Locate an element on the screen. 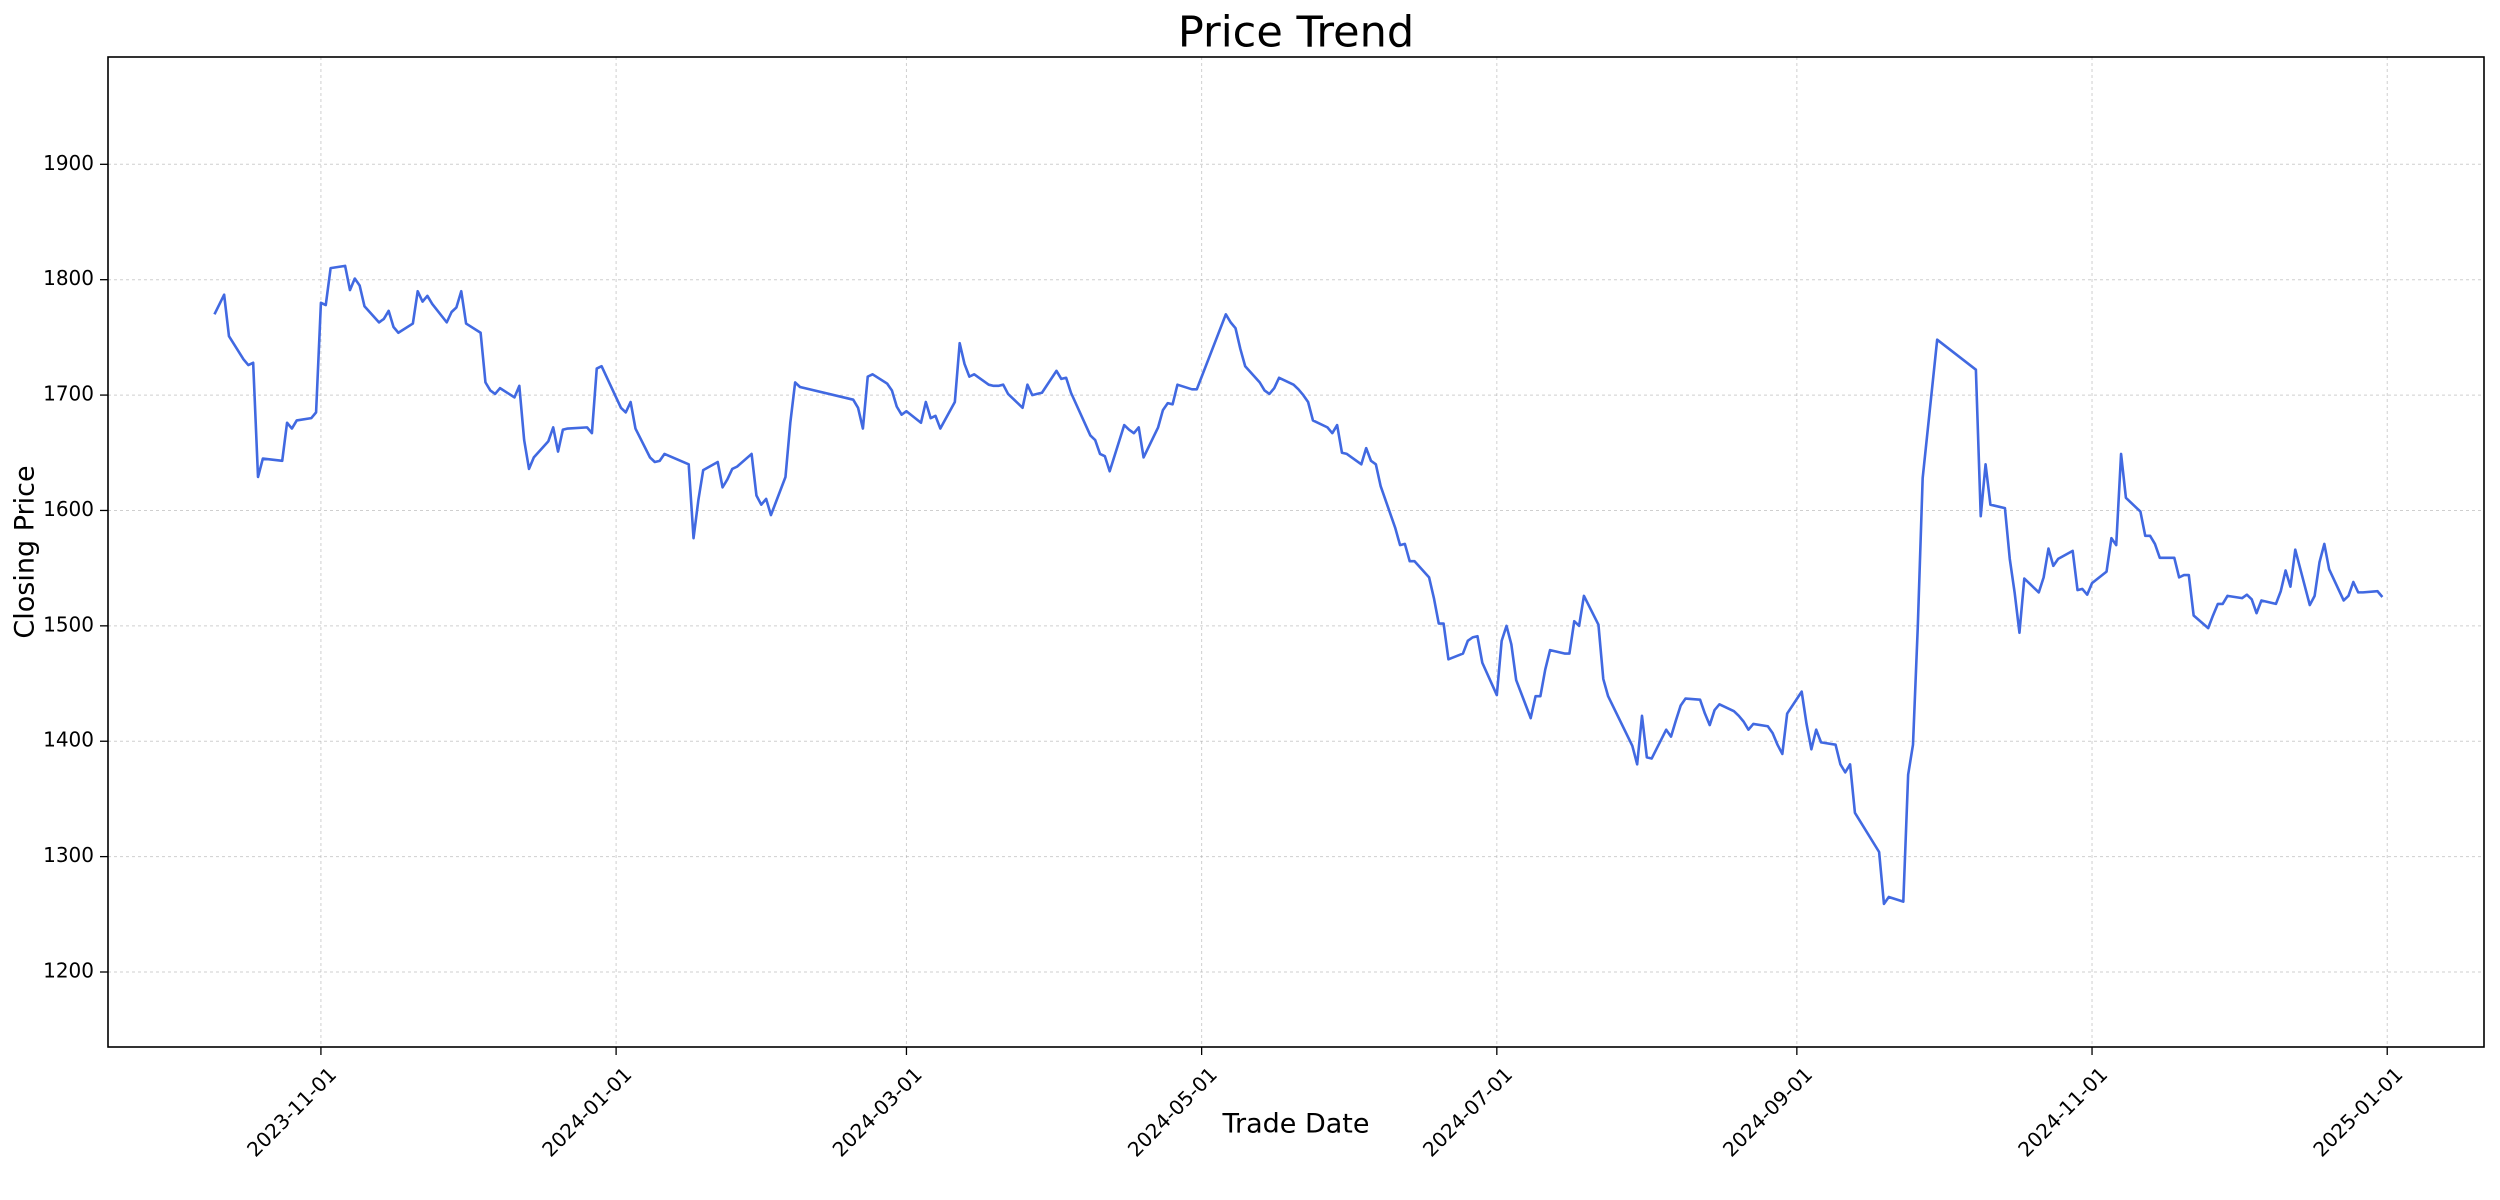  y-tick-label: 1300 is located at coordinates (68, 855).